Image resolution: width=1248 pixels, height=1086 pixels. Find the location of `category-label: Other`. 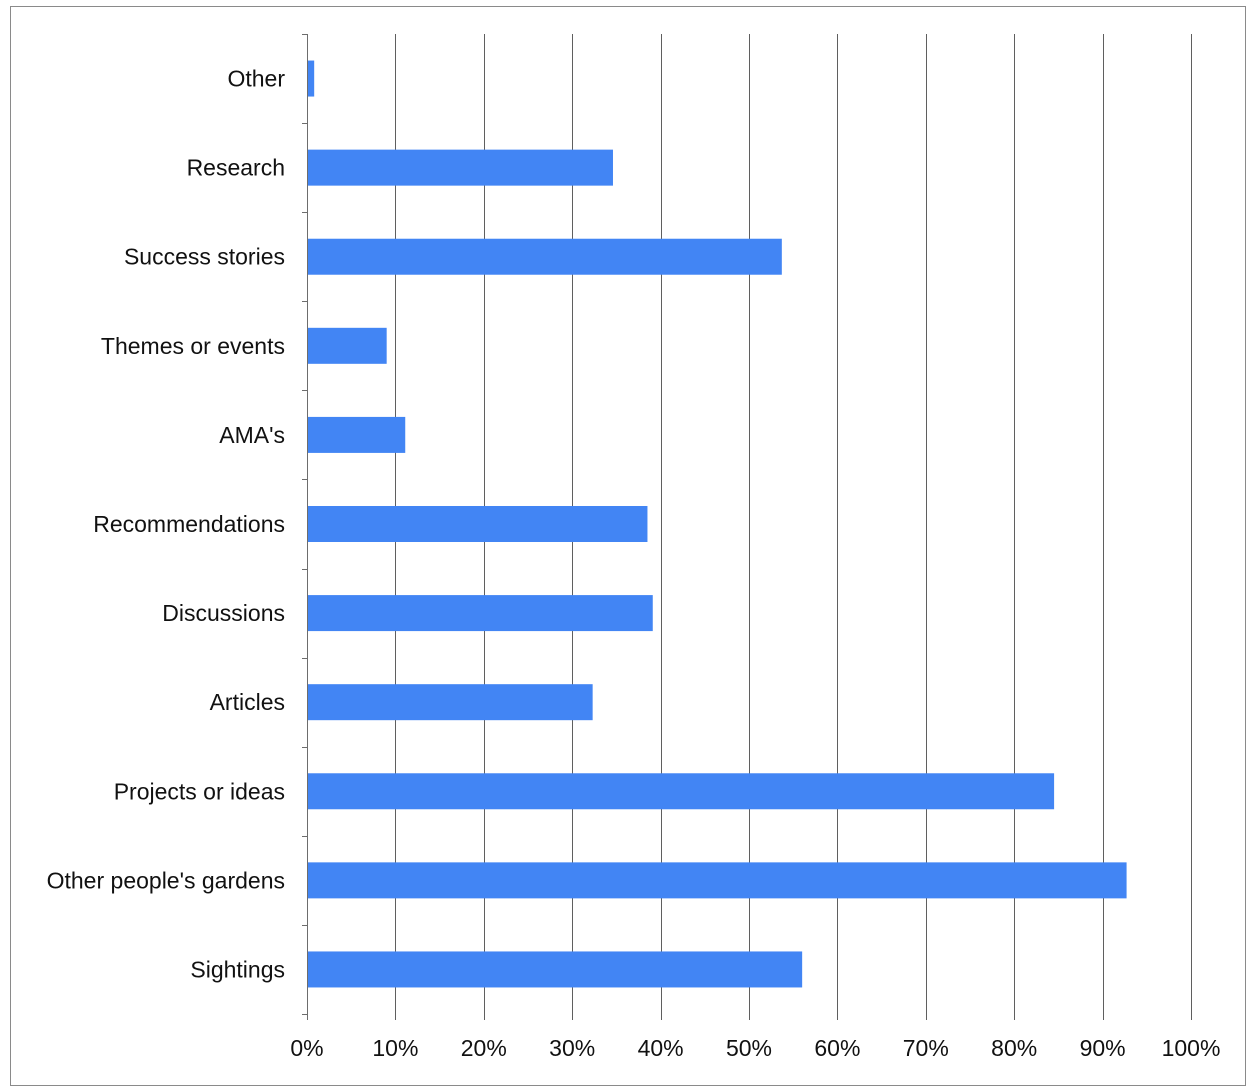

category-label: Other is located at coordinates (256, 79).